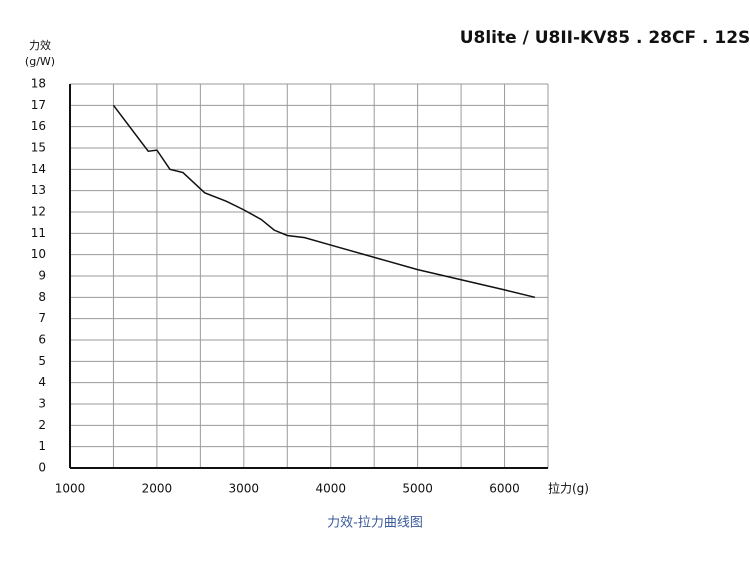  I want to click on y-tick-label: 5, so click(42, 361).